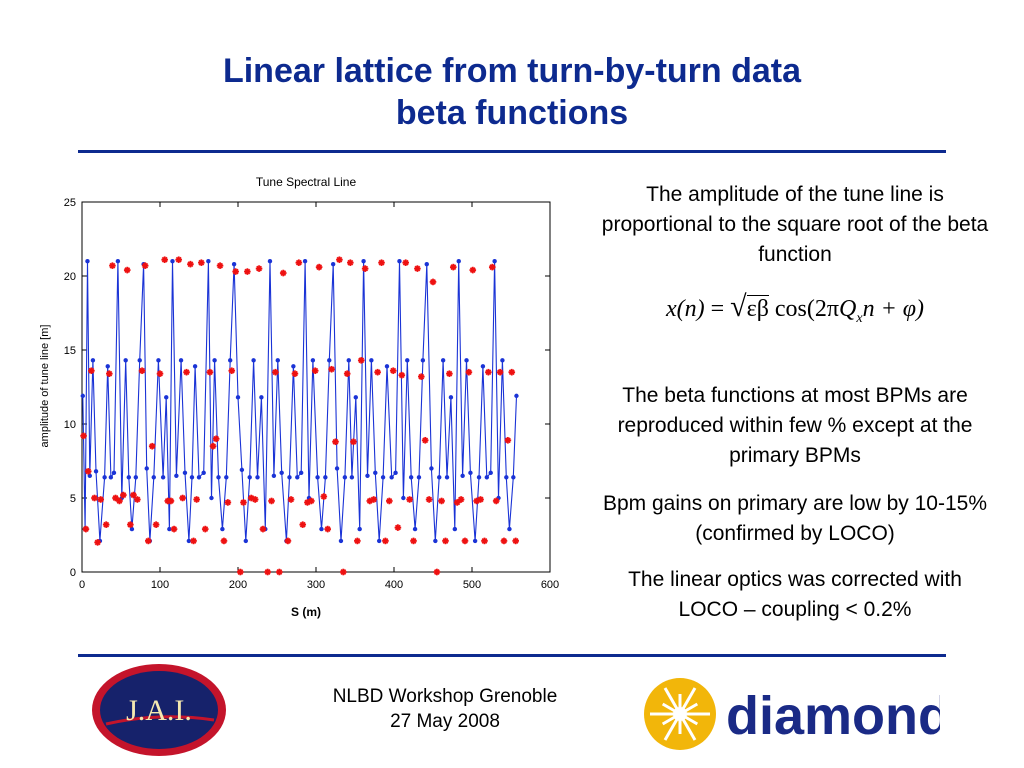 Image resolution: width=1024 pixels, height=768 pixels. What do you see at coordinates (45, 386) in the screenshot?
I see `y-axis-label: amplitude of tune line [m]` at bounding box center [45, 386].